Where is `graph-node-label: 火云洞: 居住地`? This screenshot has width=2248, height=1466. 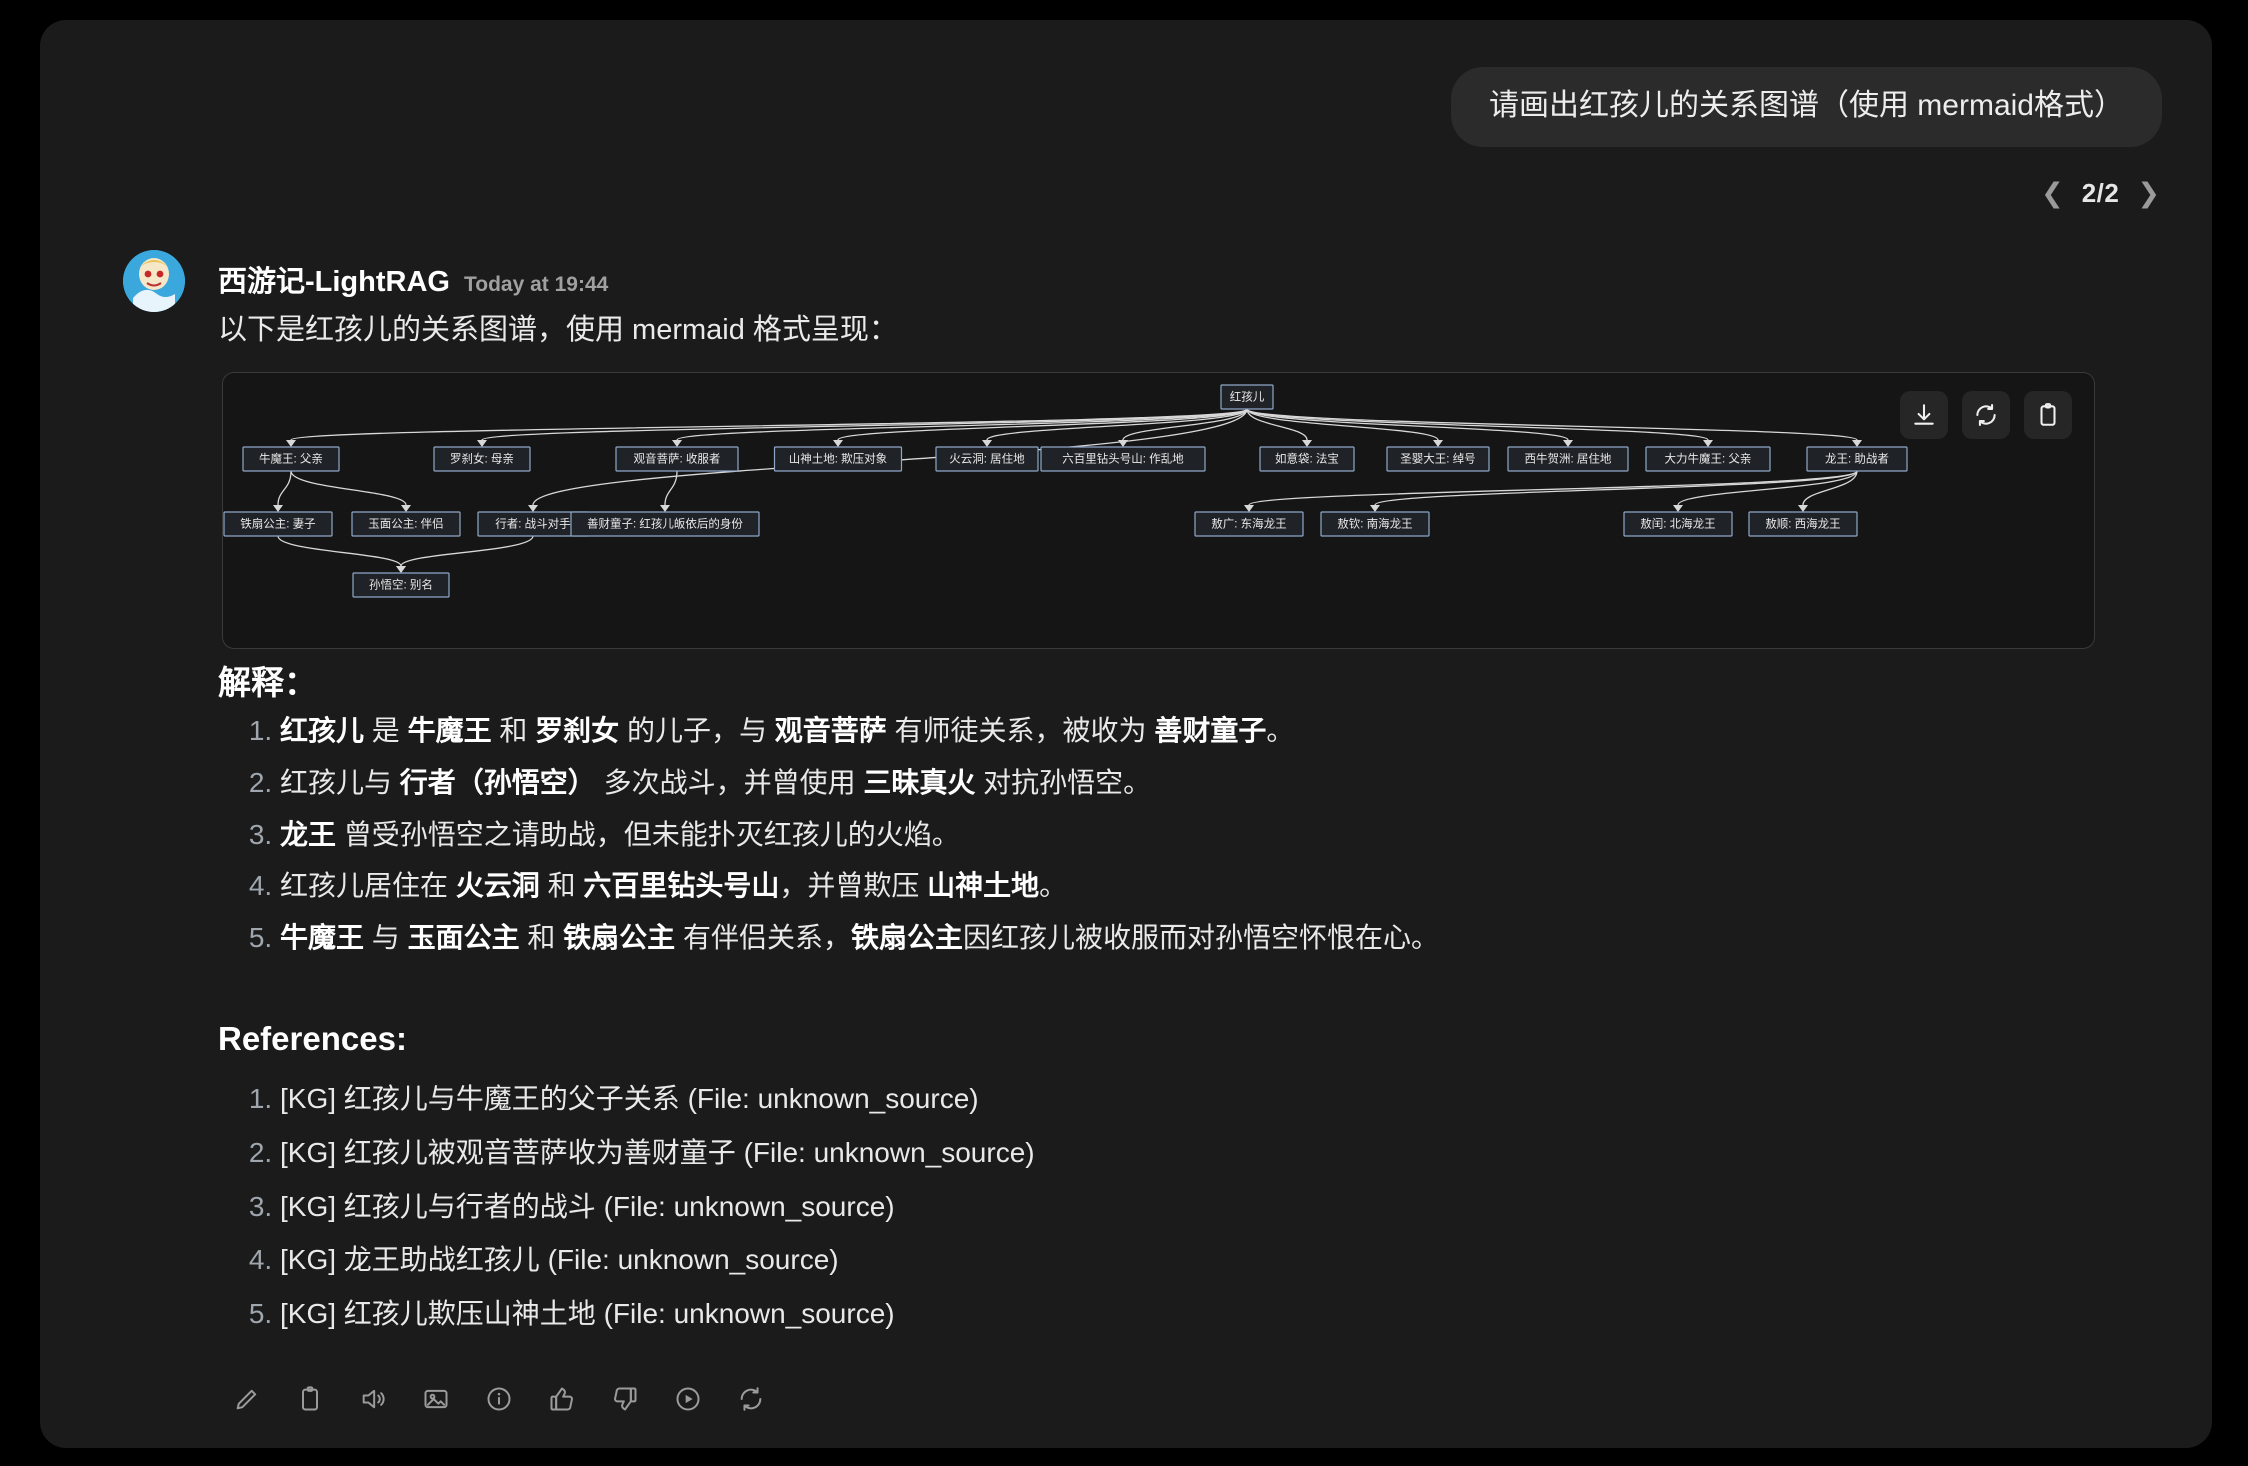 graph-node-label: 火云洞: 居住地 is located at coordinates (987, 459).